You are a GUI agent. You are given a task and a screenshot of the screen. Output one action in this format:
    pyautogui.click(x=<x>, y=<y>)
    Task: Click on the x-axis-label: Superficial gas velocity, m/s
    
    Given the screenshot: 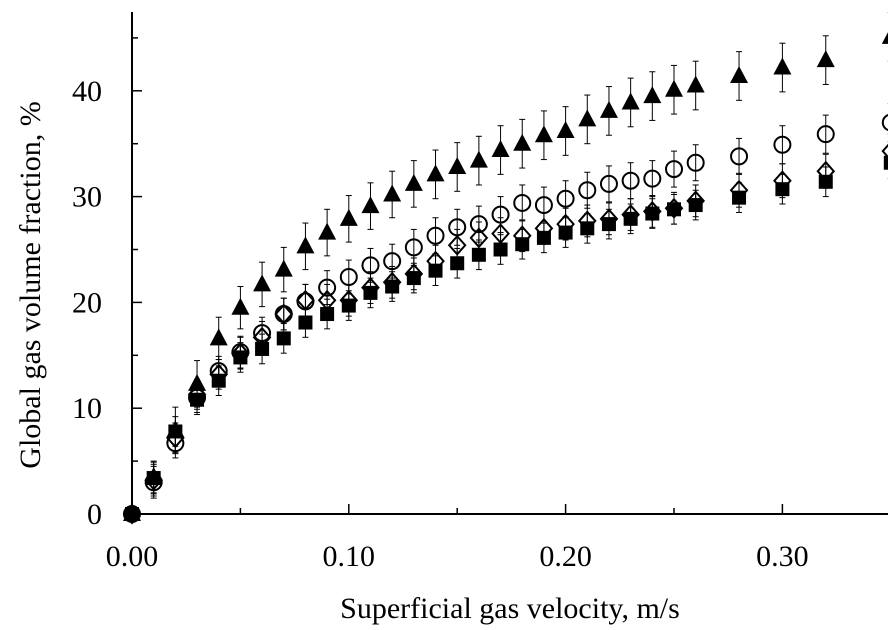 What is the action you would take?
    pyautogui.click(x=510, y=608)
    